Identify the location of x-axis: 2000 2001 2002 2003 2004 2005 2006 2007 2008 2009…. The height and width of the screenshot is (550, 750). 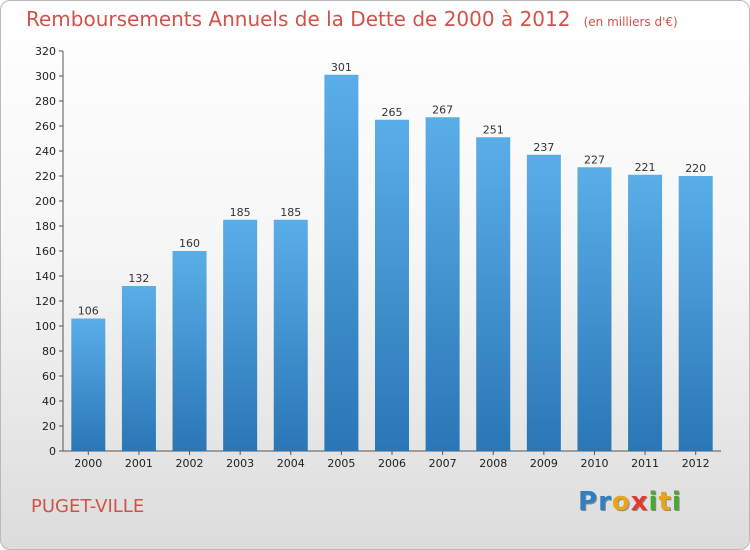
(392, 460).